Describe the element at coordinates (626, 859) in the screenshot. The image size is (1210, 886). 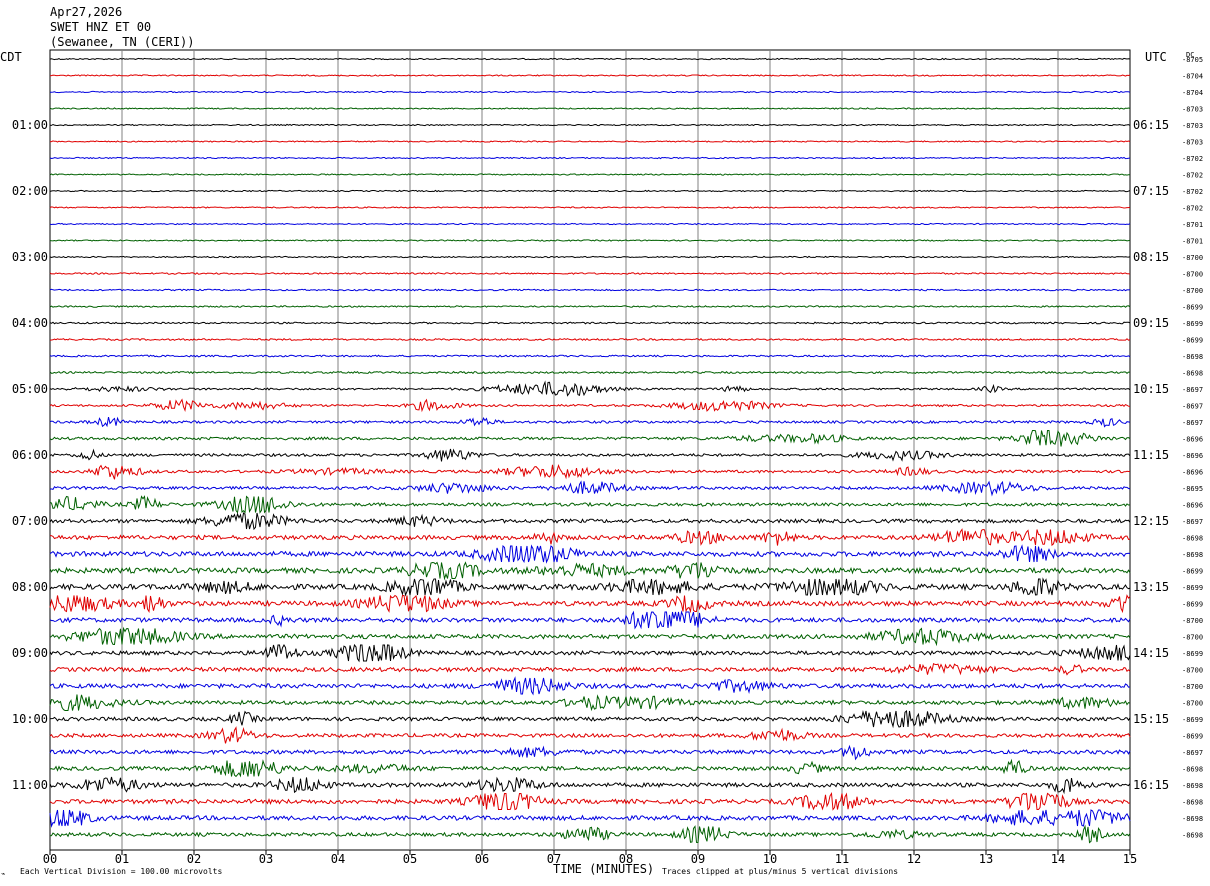
I see `x-tick-label: 08` at that location.